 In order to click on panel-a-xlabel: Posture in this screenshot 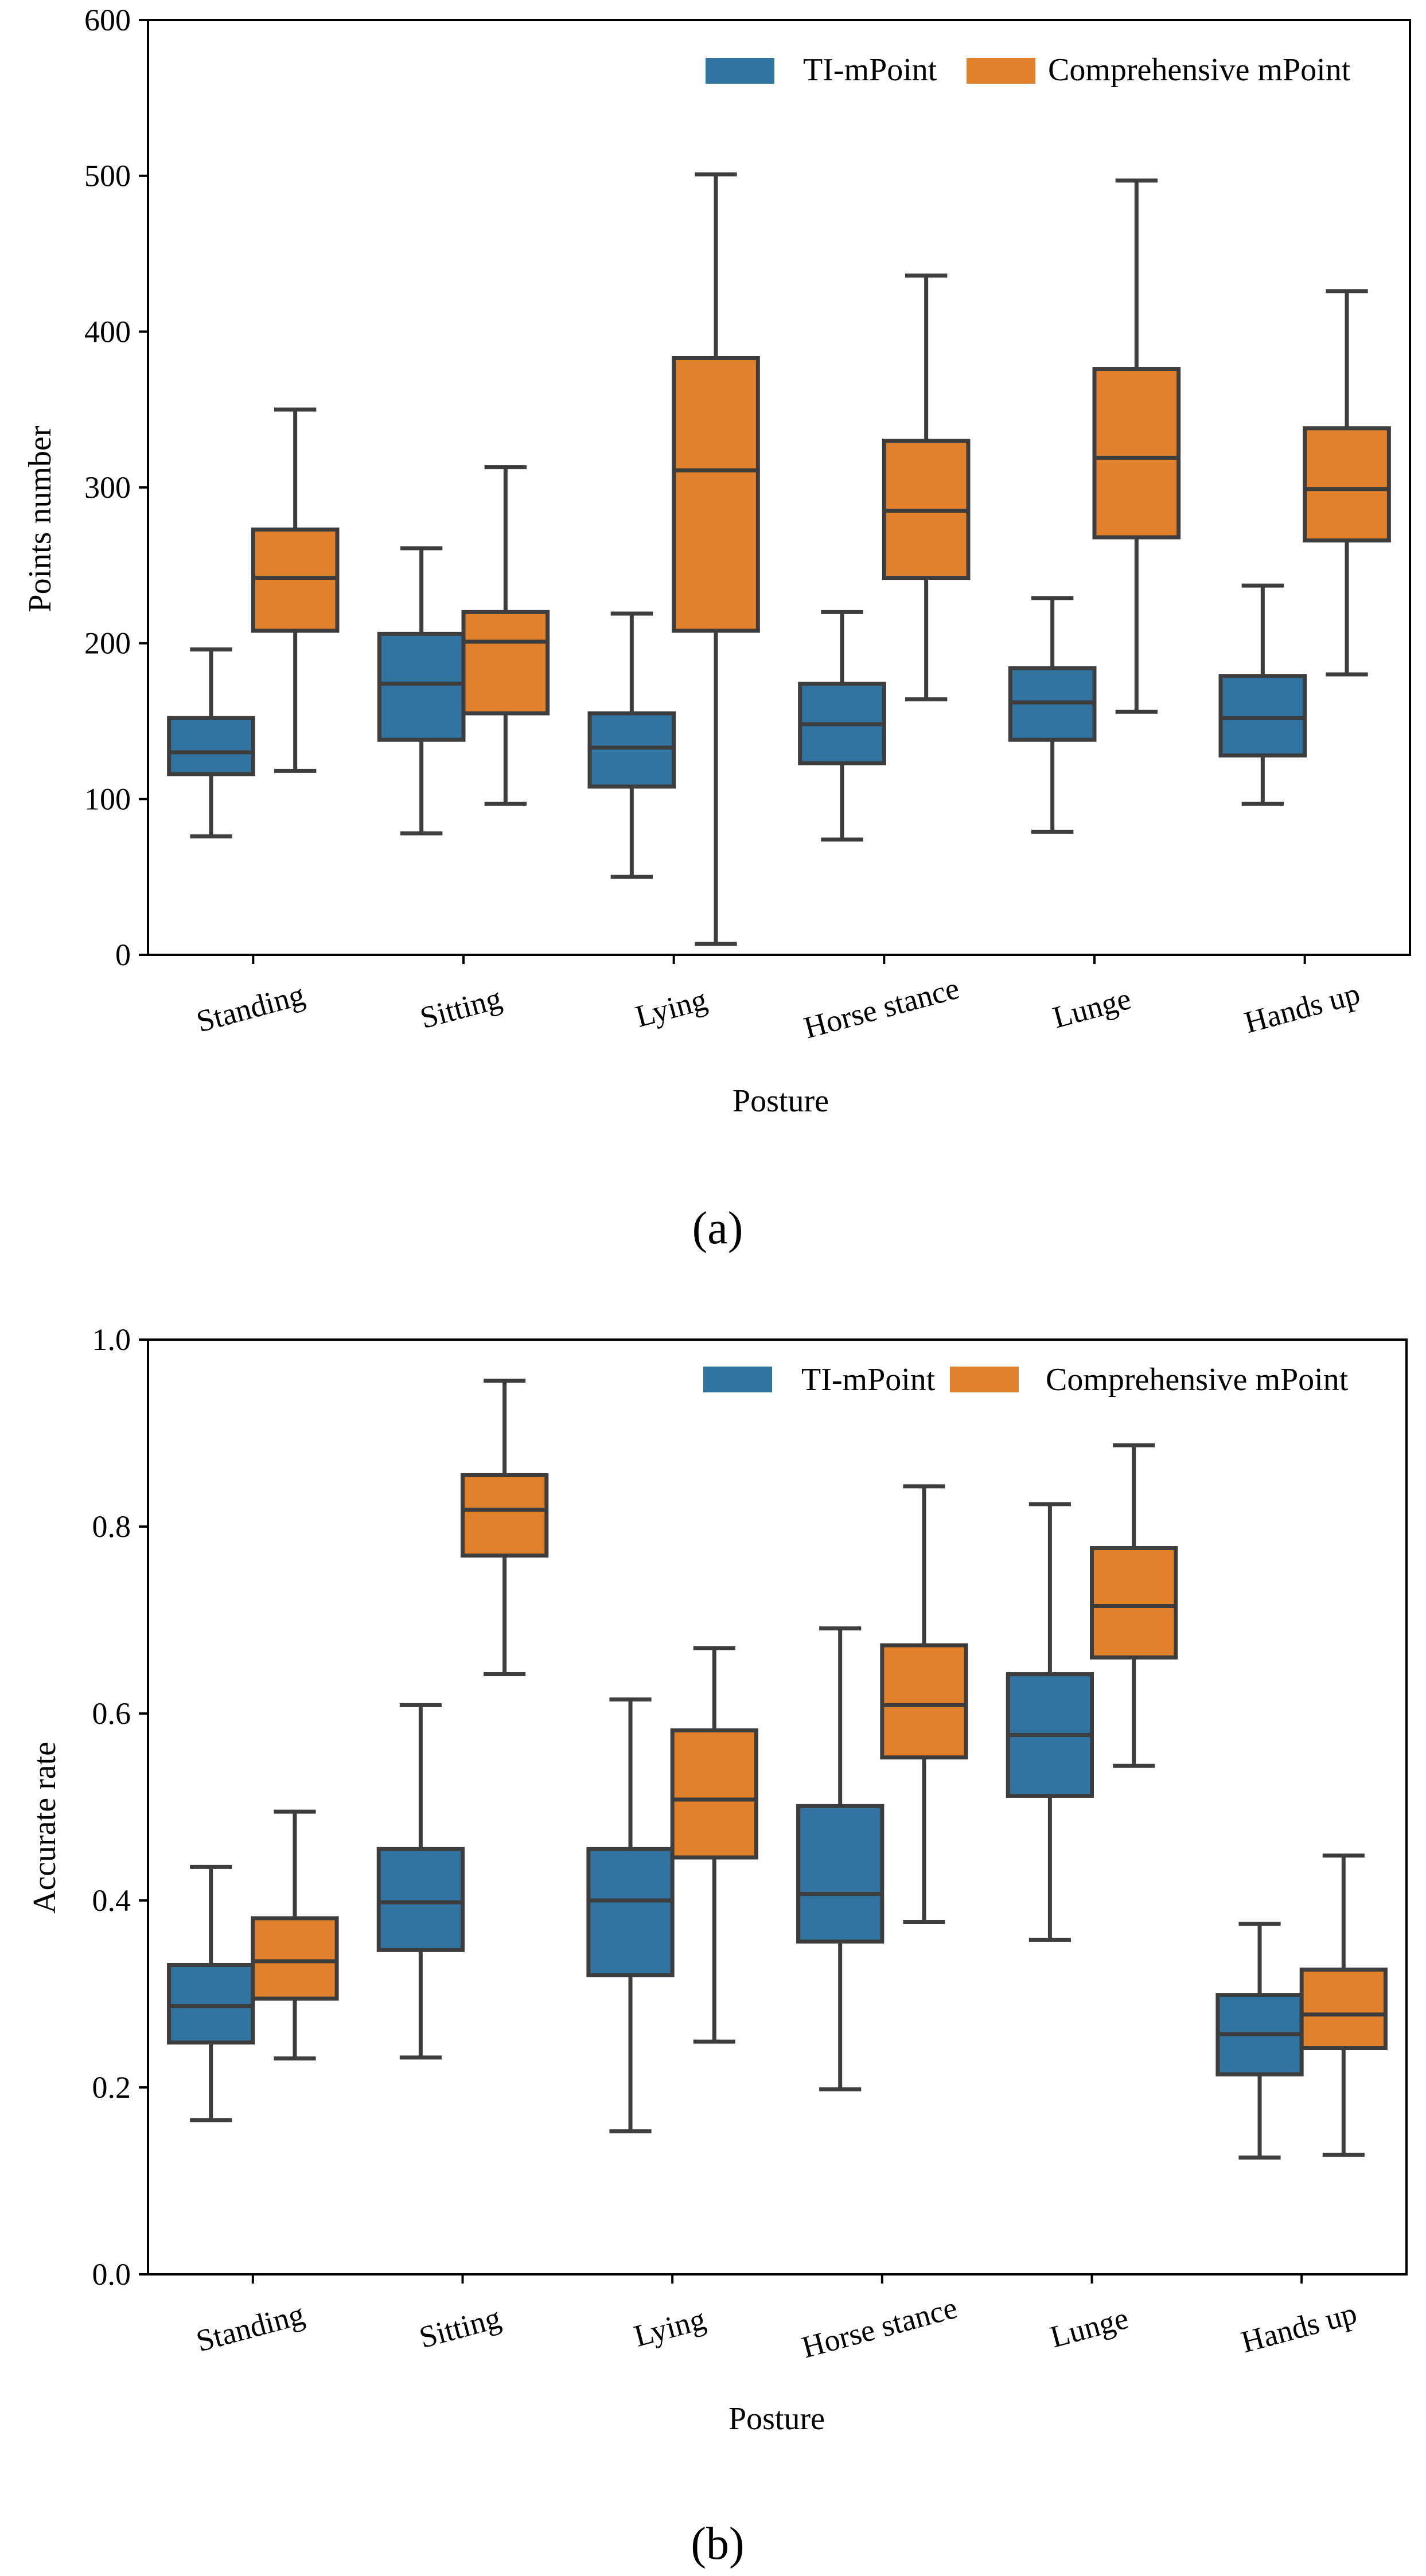, I will do `click(781, 1101)`.